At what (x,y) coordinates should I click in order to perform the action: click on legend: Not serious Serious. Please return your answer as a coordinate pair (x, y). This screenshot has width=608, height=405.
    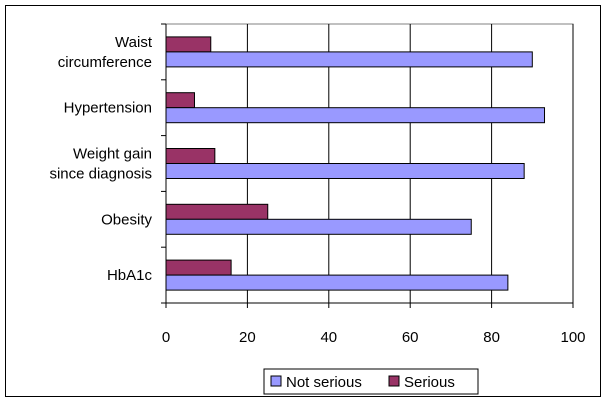
    Looking at the image, I should click on (371, 381).